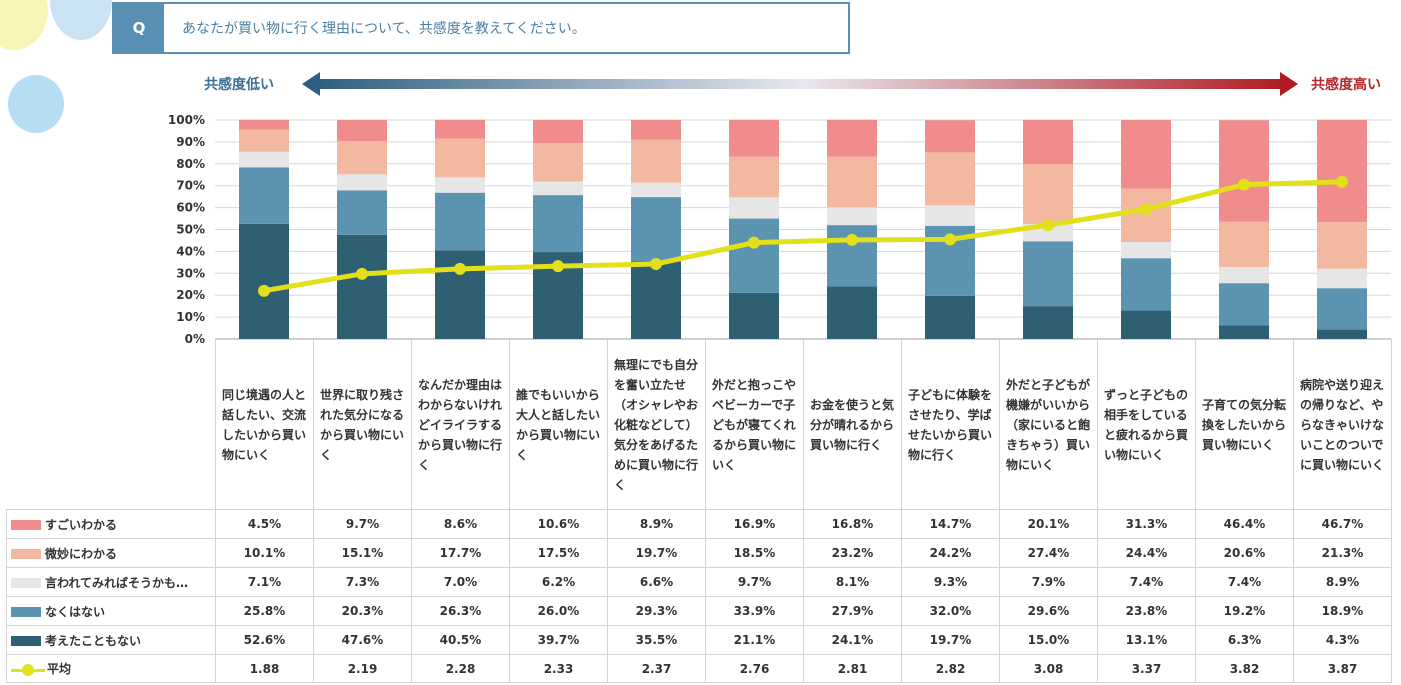 The width and height of the screenshot is (1401, 685). I want to click on average-line, so click(803, 236).